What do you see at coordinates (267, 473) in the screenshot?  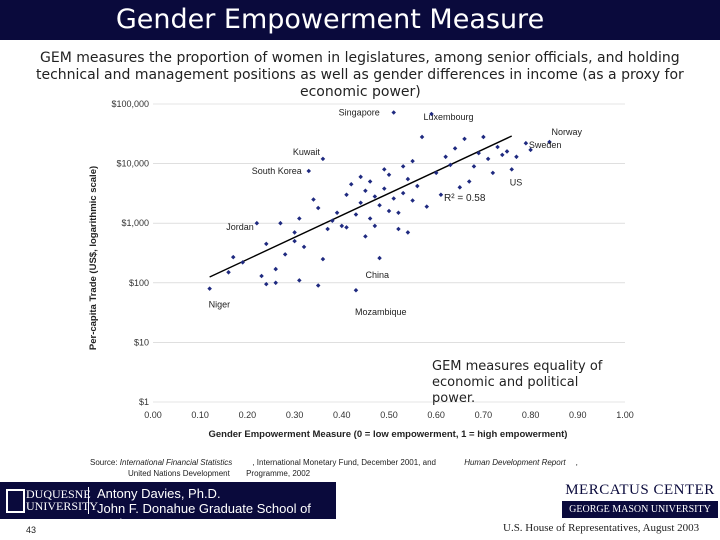 I see `source-programme: Programme` at bounding box center [267, 473].